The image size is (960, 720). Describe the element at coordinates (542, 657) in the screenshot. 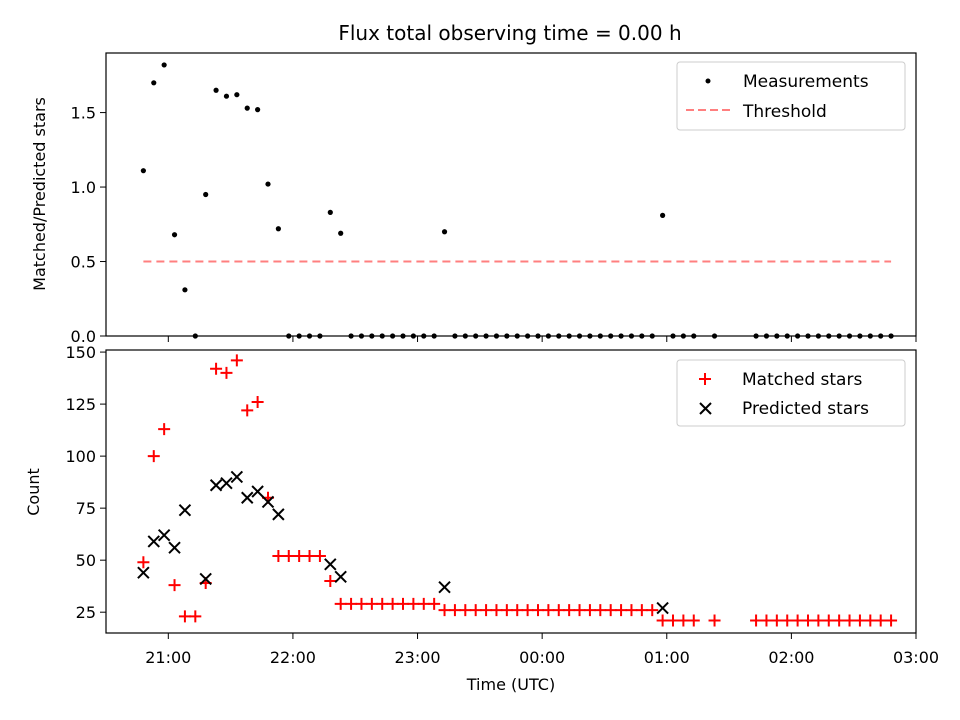

I see `x-tick-label: 00:00` at that location.